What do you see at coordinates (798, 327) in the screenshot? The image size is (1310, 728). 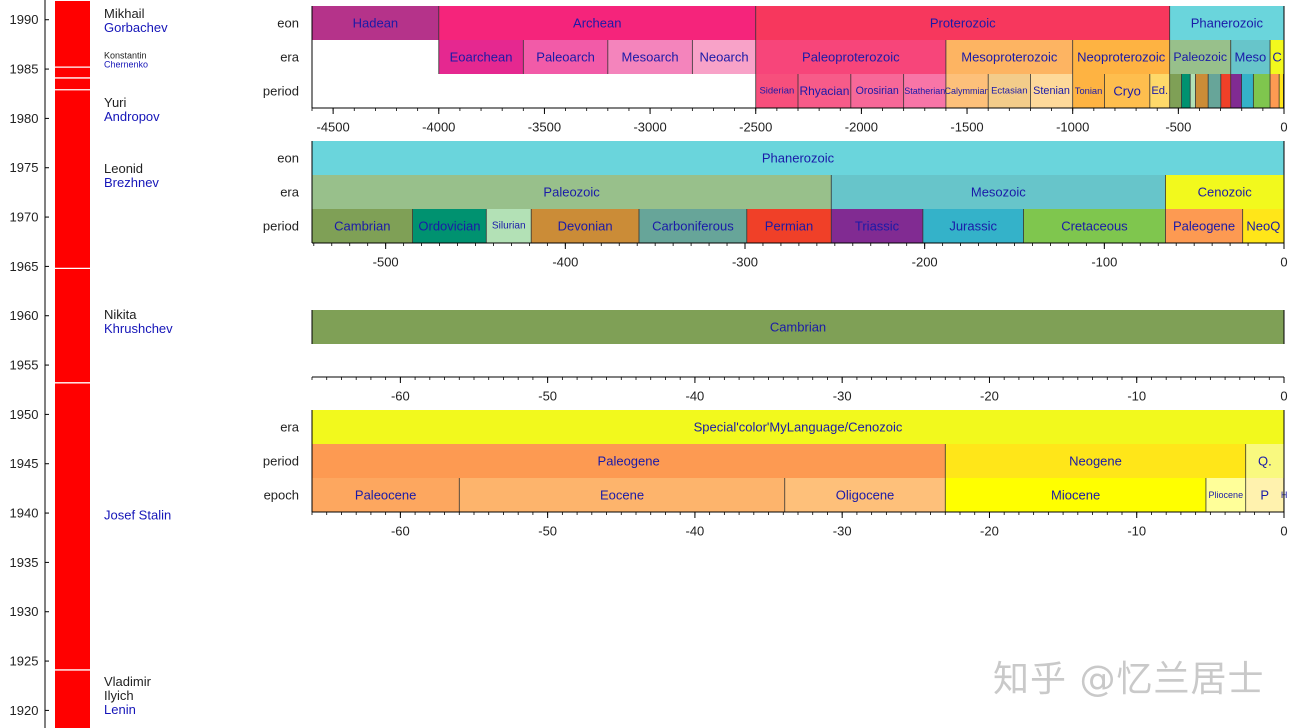 I see `unit-label: Cambrian` at bounding box center [798, 327].